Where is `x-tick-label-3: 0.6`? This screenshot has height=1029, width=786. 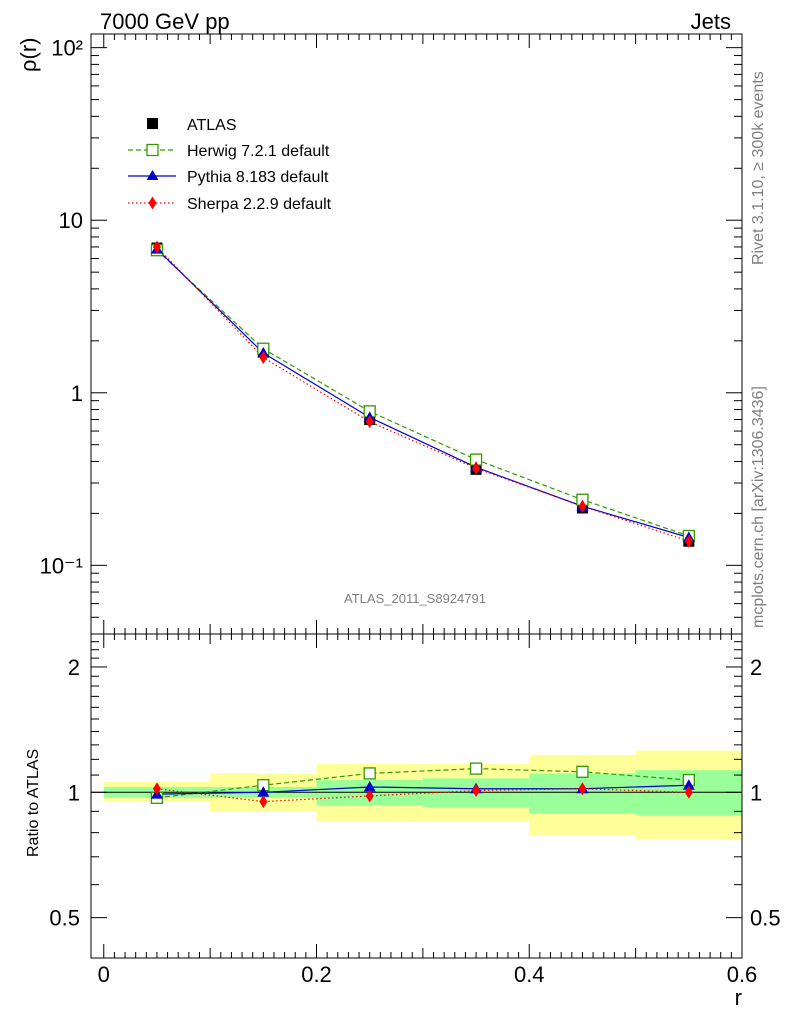 x-tick-label-3: 0.6 is located at coordinates (742, 974).